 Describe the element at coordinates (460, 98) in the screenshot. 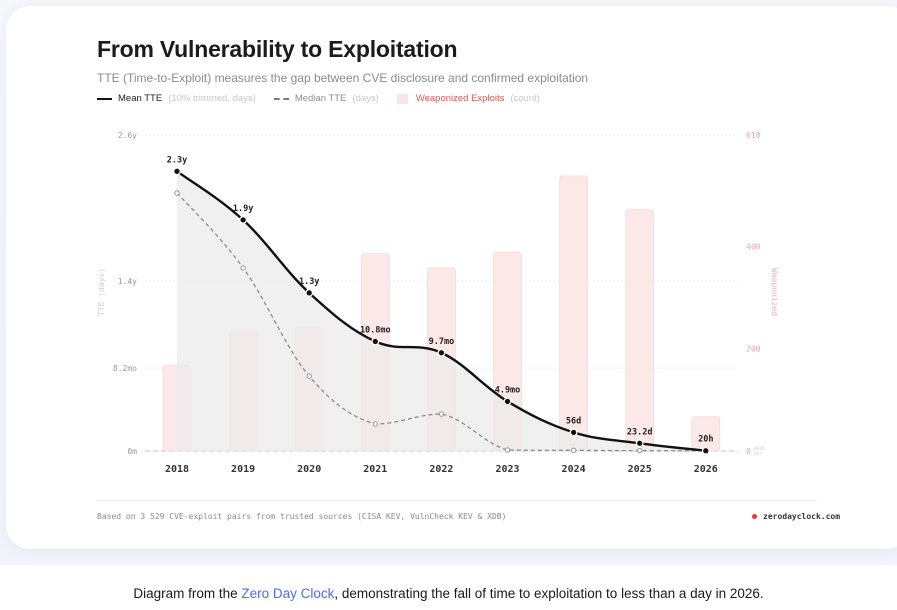

I see `legend-label: Weaponized Exploits` at that location.